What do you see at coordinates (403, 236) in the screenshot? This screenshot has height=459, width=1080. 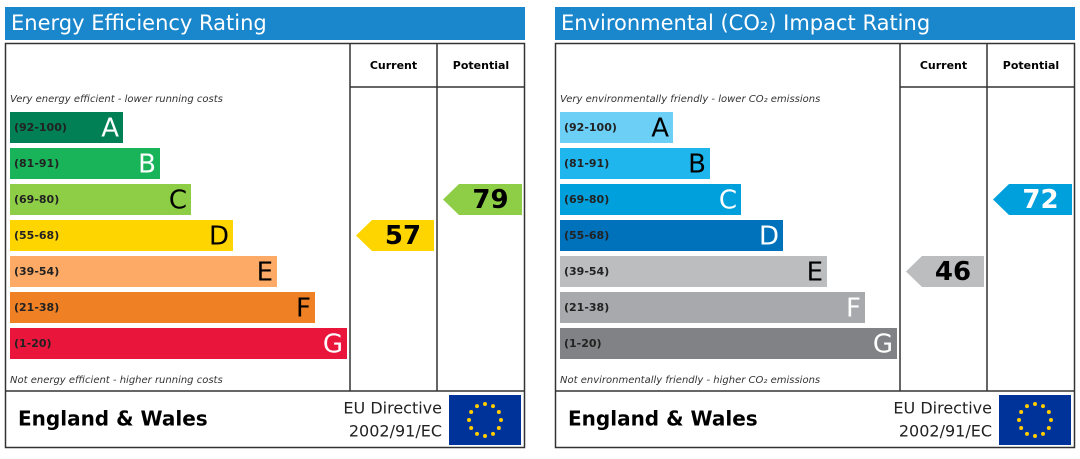 I see `rating-value: 57` at bounding box center [403, 236].